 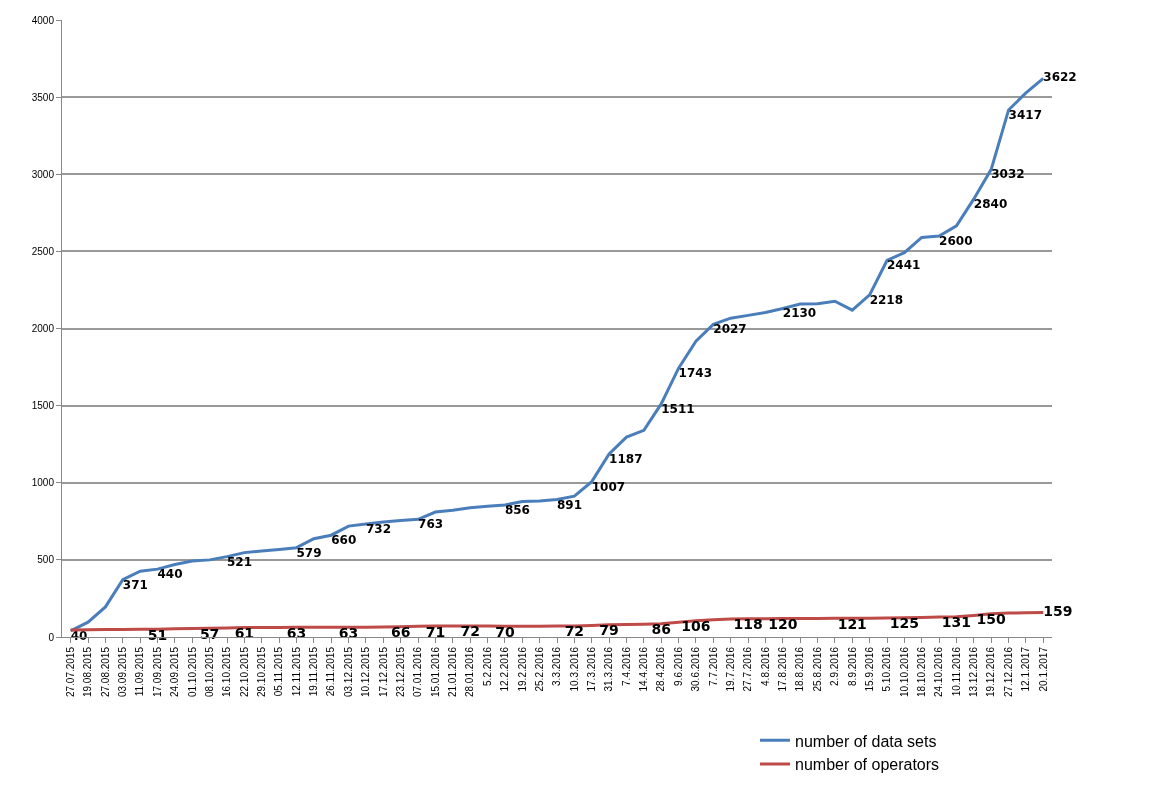 What do you see at coordinates (175, 672) in the screenshot?
I see `x-tick-label: 24.09.2015` at bounding box center [175, 672].